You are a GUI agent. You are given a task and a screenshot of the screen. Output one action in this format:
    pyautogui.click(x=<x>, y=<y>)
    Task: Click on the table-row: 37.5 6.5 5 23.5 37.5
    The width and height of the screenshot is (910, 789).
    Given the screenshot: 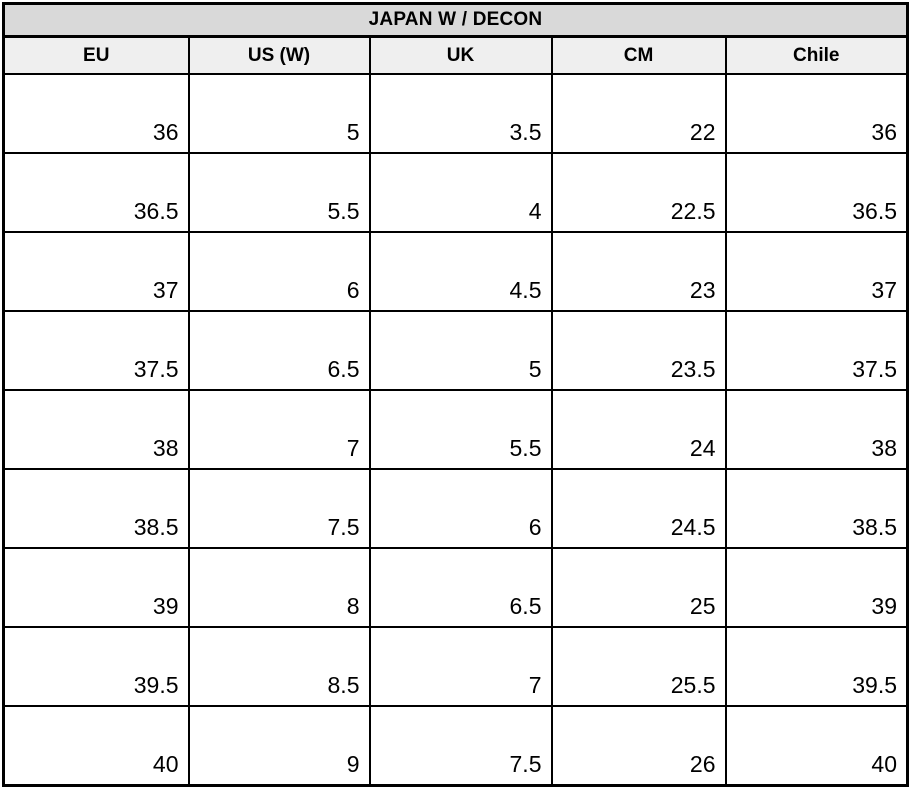 What is the action you would take?
    pyautogui.click(x=455, y=350)
    